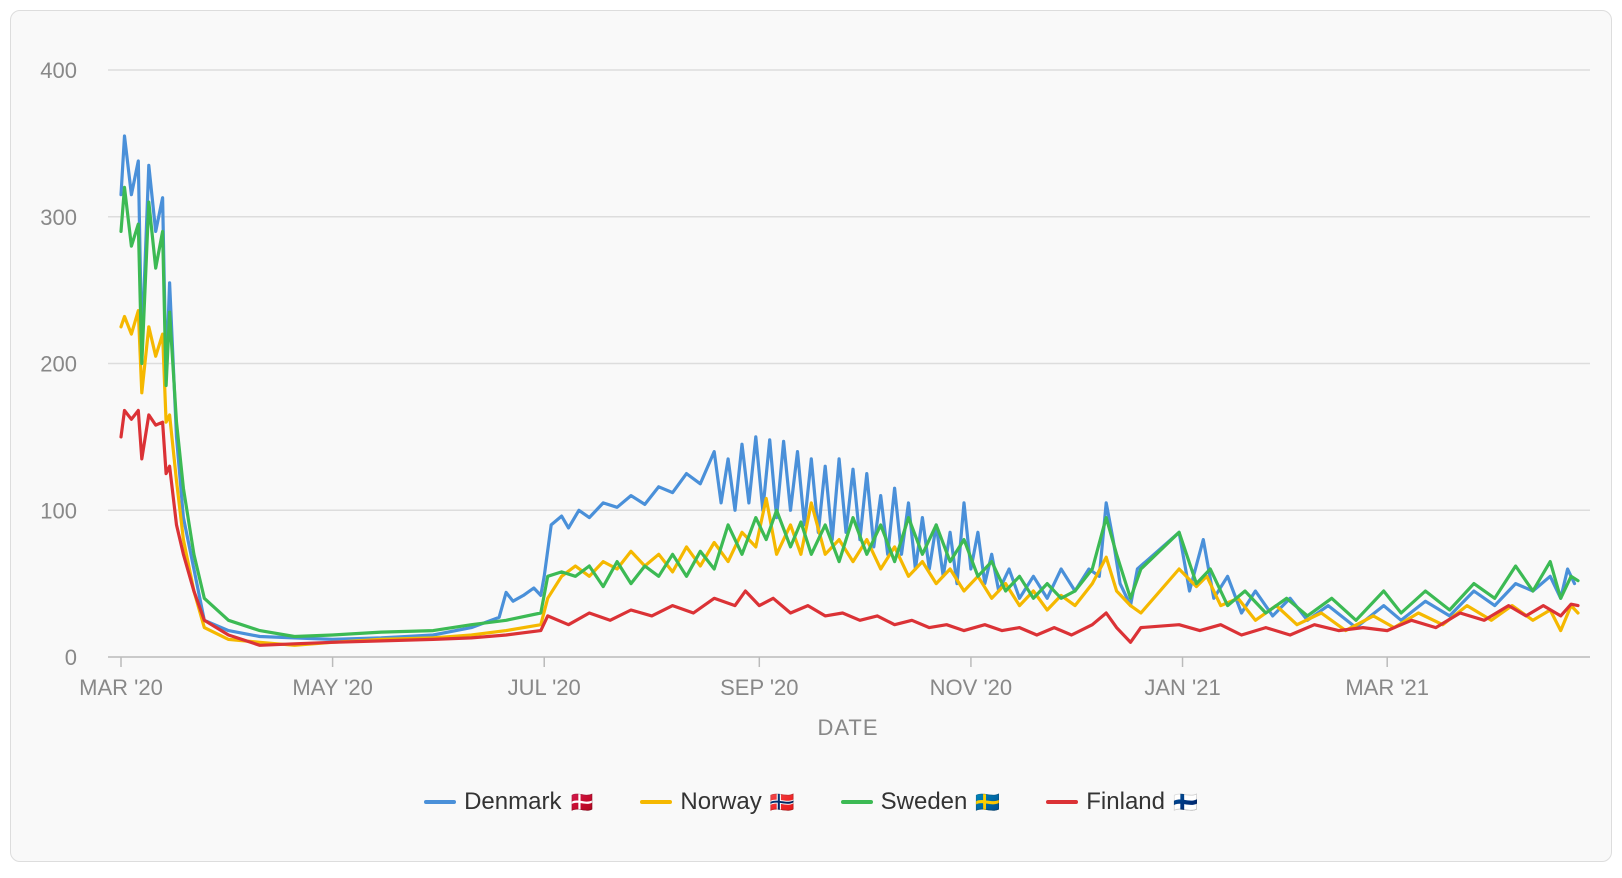 The height and width of the screenshot is (878, 1622). I want to click on x-tick-label: JUL '20, so click(544, 687).